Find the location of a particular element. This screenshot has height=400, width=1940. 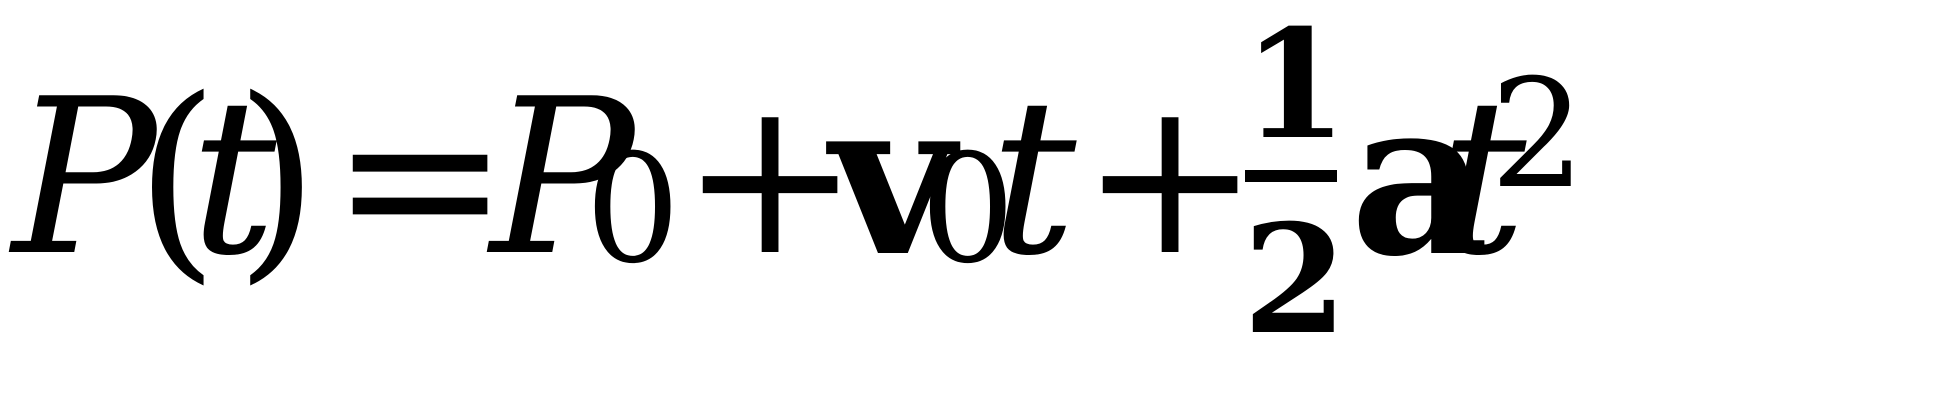

time-variable-t-final: t is located at coordinates (1483, 177).